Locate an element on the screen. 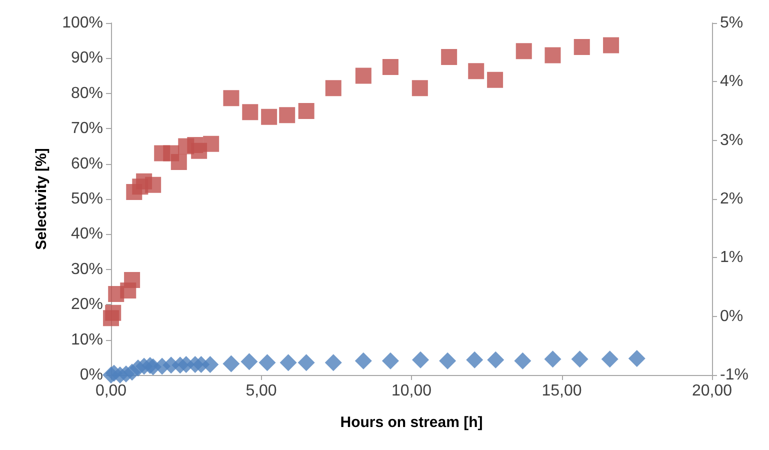 The height and width of the screenshot is (450, 769). y2-tick-label: 2% is located at coordinates (732, 199).